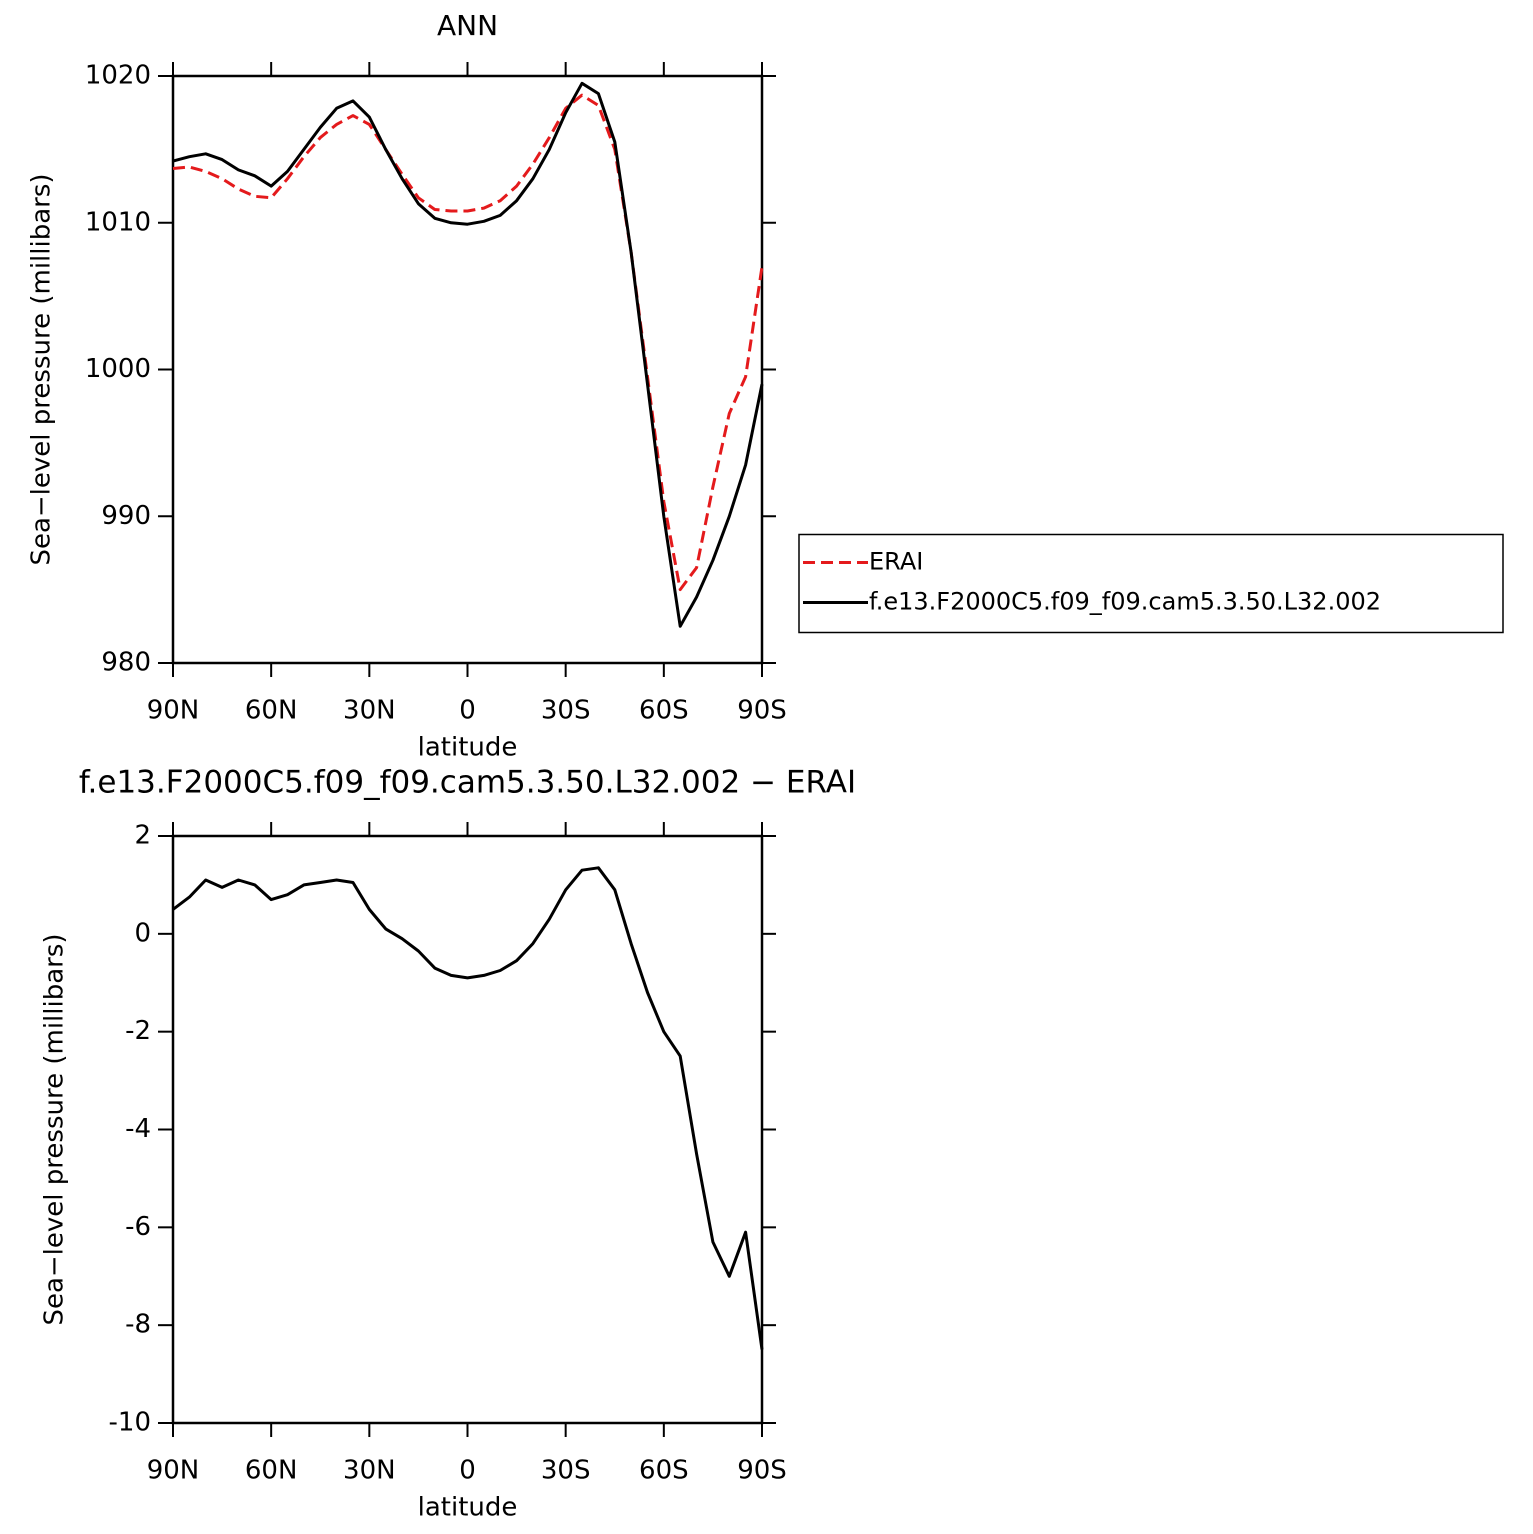  I want to click on chart-title: ANN, so click(467, 25).